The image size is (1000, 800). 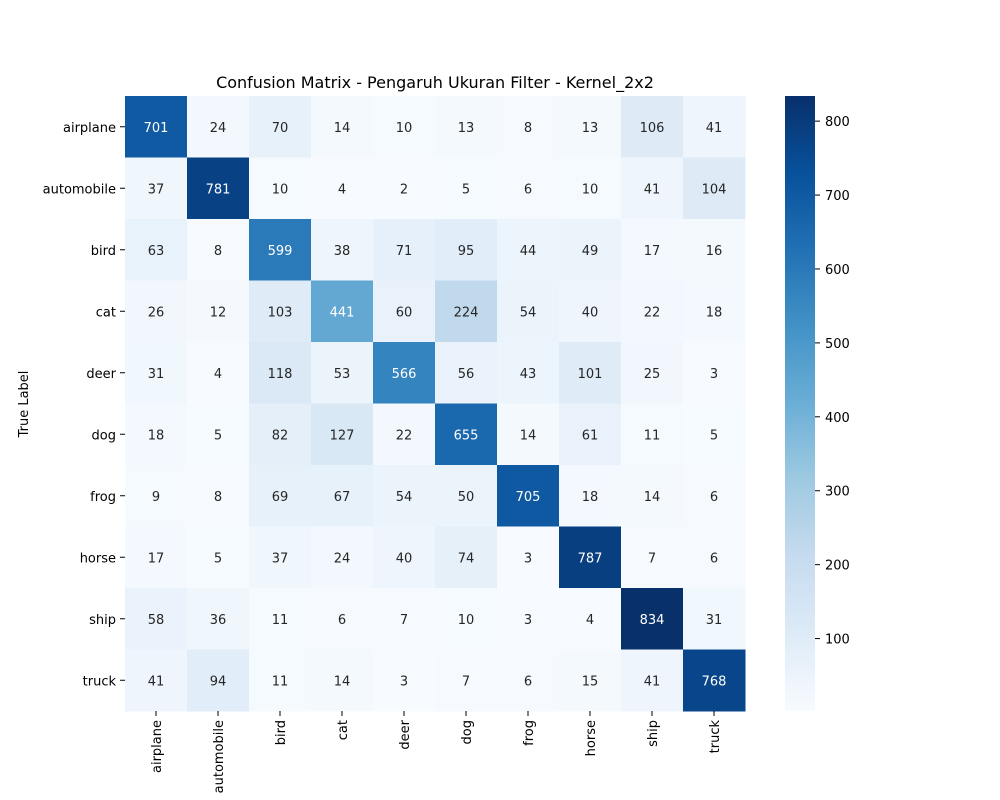 I want to click on cell-value-label: 82, so click(x=280, y=435).